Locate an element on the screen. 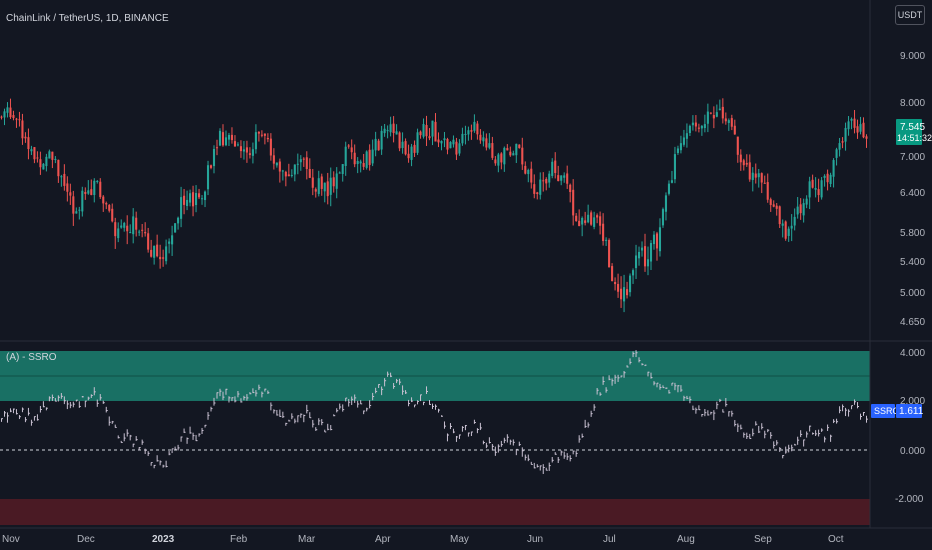 The image size is (932, 550). time-tick: Nov is located at coordinates (11, 539).